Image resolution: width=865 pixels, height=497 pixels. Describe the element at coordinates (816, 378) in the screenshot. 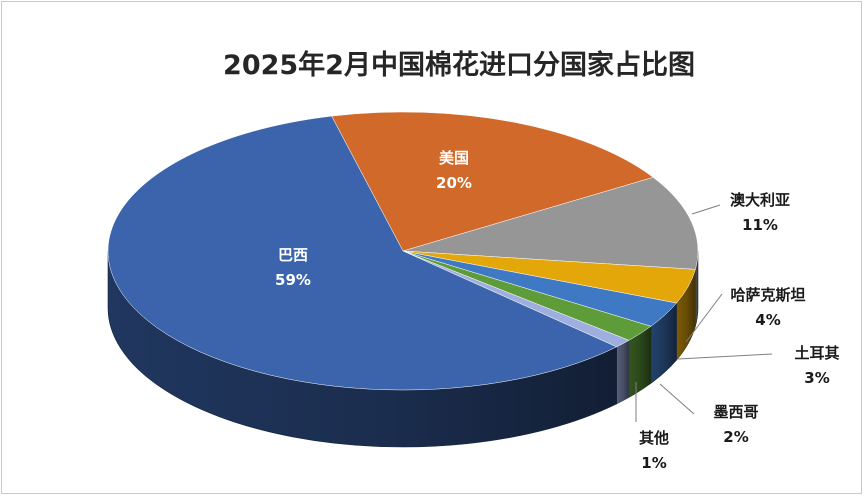

I see `slice-4-percent-label: 3%` at that location.